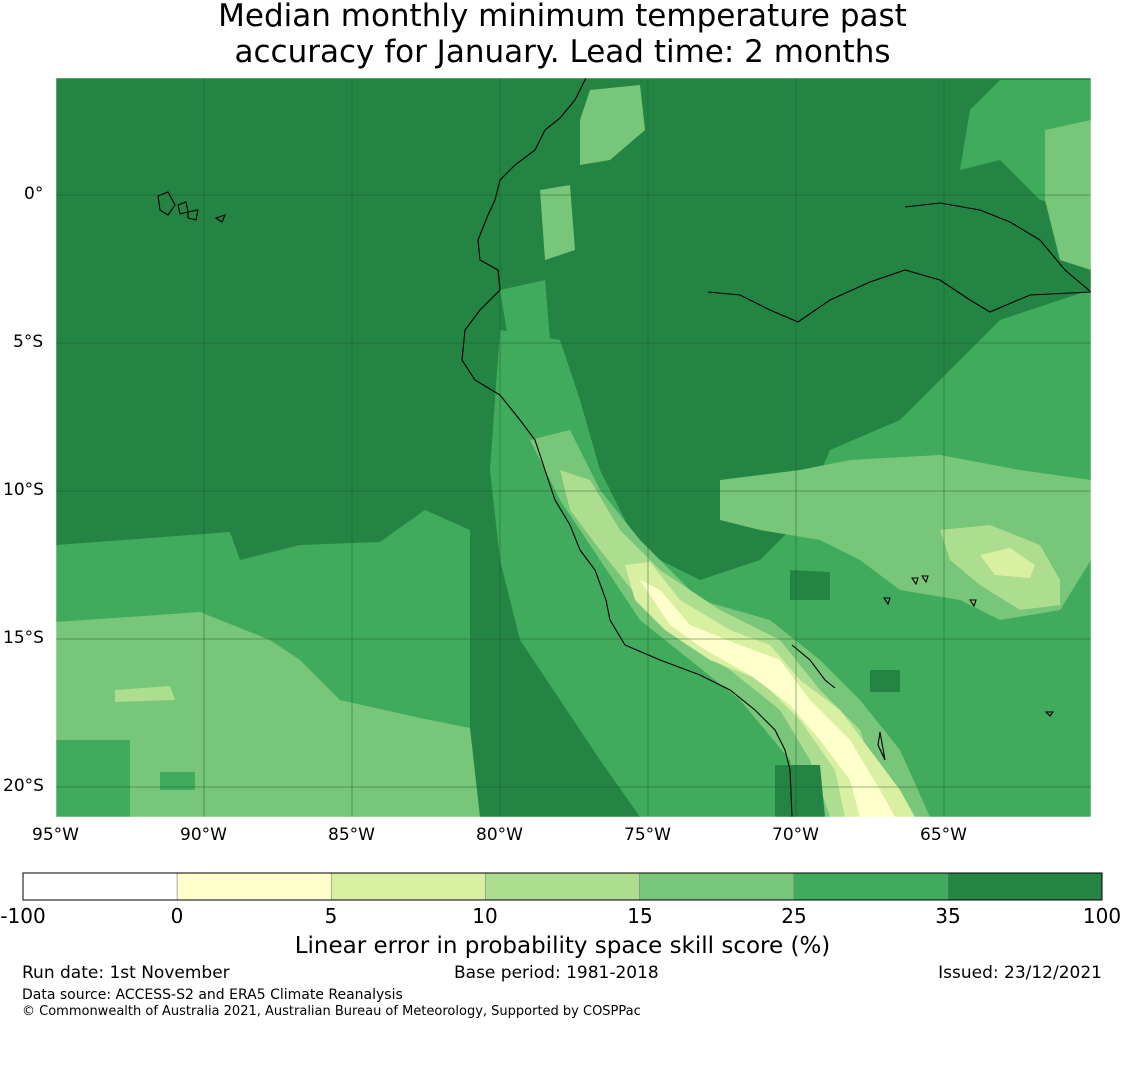 This screenshot has height=1065, width=1125. I want to click on base-period: Base period: 1981-2018, so click(556, 973).